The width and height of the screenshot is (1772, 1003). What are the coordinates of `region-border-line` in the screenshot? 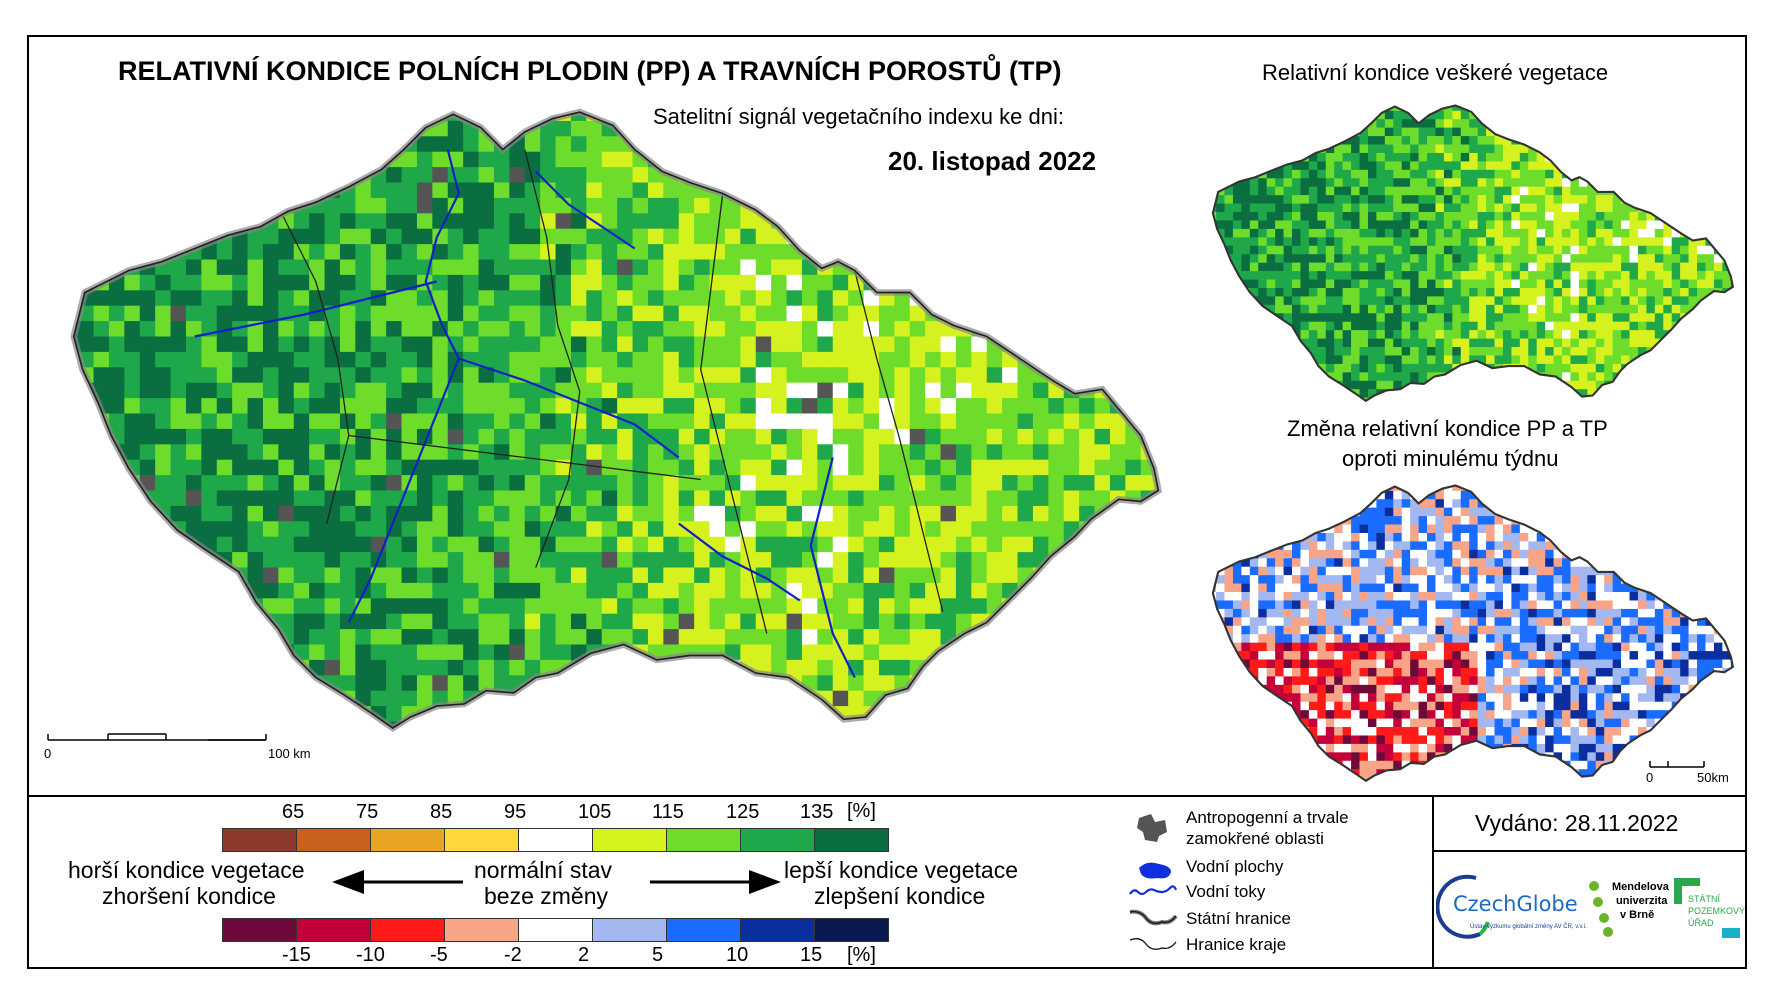 It's located at (734, 413).